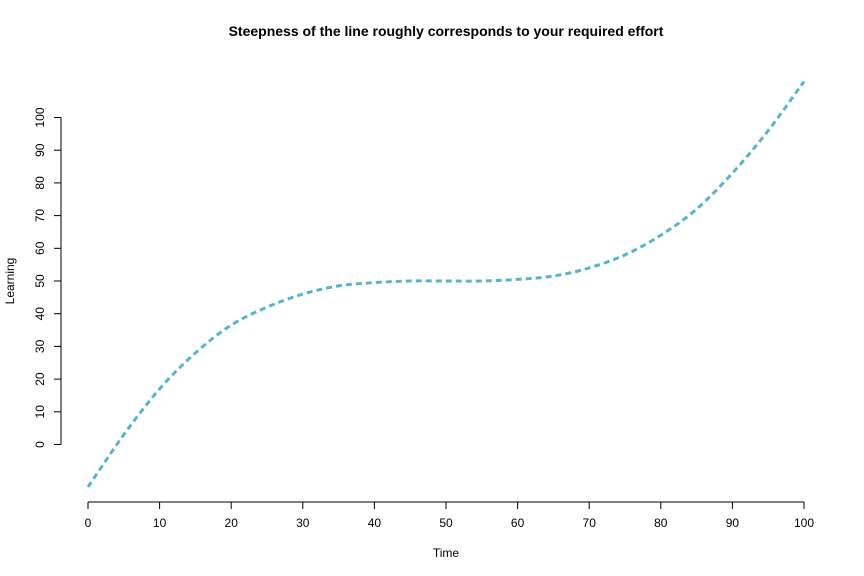 This screenshot has width=864, height=576. I want to click on y-tick-label: 60, so click(40, 248).